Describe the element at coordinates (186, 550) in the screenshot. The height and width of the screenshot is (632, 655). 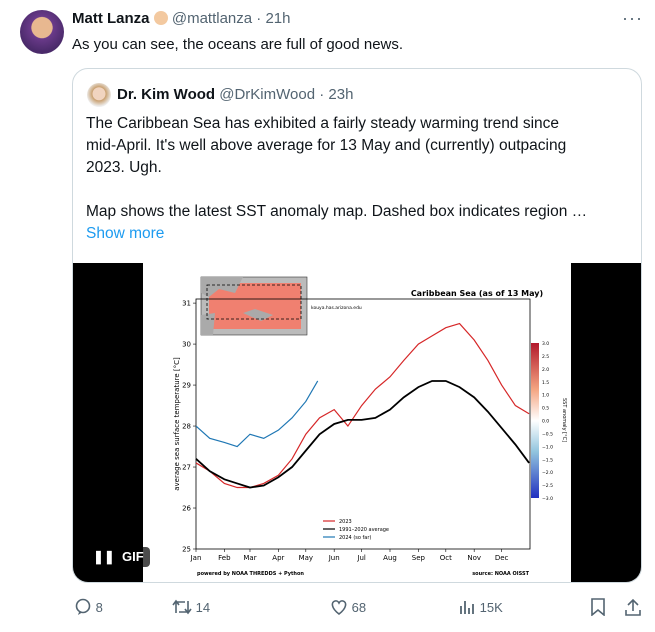
I see `y-tick-label: 25` at that location.